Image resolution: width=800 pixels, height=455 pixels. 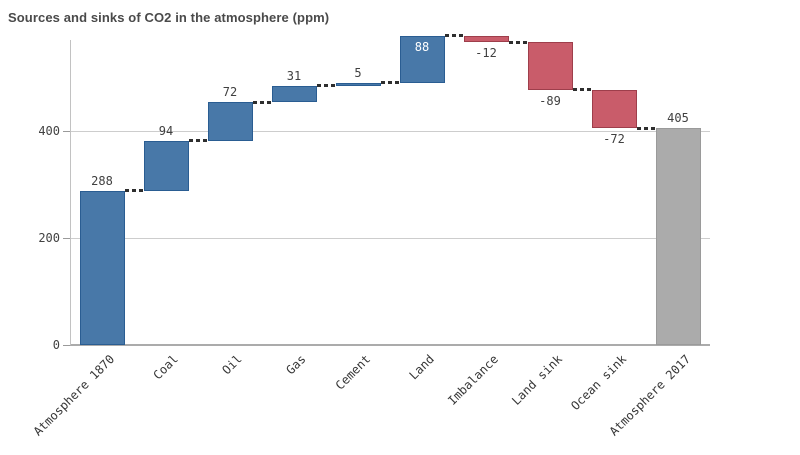 I want to click on x-label-atmosphere-1870: Atmosphere 1870, so click(x=73, y=395).